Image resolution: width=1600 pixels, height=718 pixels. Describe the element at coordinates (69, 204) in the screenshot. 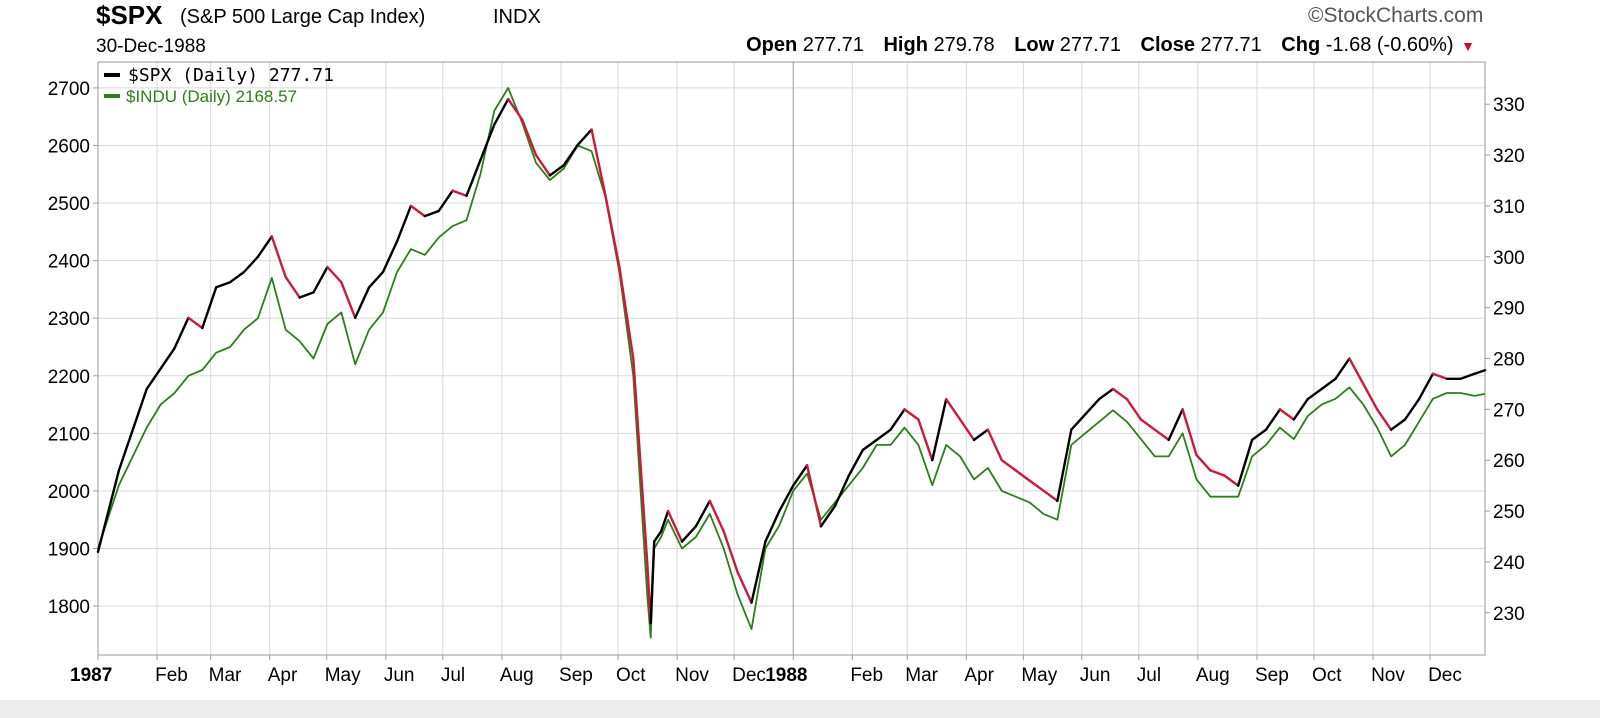

I see `left-tick-label: 2500` at that location.